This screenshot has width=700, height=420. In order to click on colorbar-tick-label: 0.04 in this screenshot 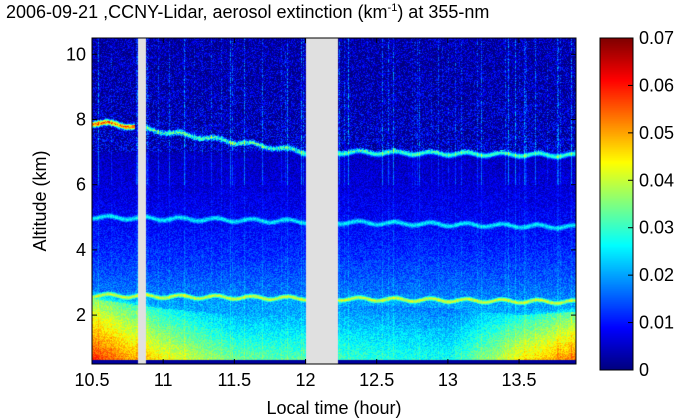, I will do `click(656, 180)`.